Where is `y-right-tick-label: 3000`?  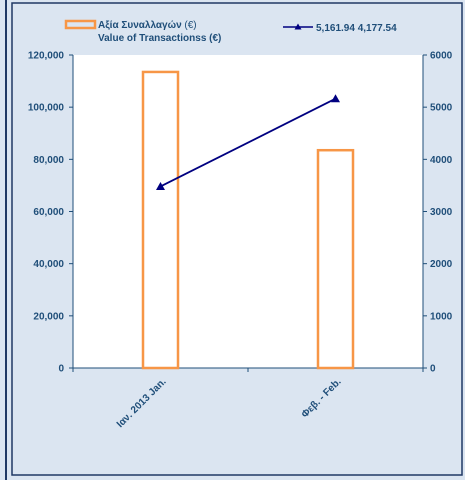
y-right-tick-label: 3000 is located at coordinates (441, 212).